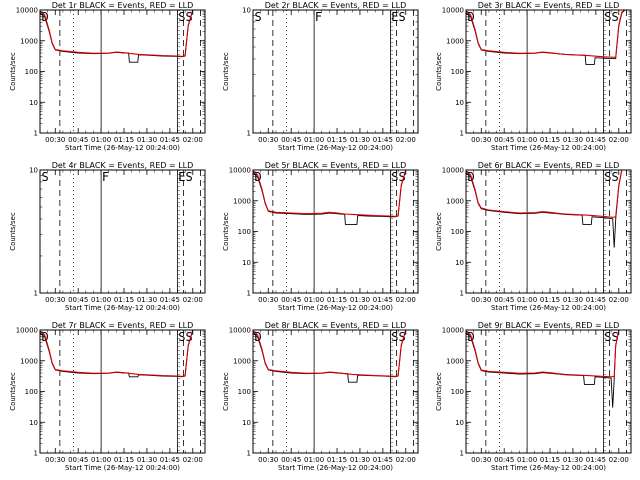  What do you see at coordinates (123, 5) in the screenshot?
I see `panel-title: Det 1r BLACK = Events, RED = LLD` at bounding box center [123, 5].